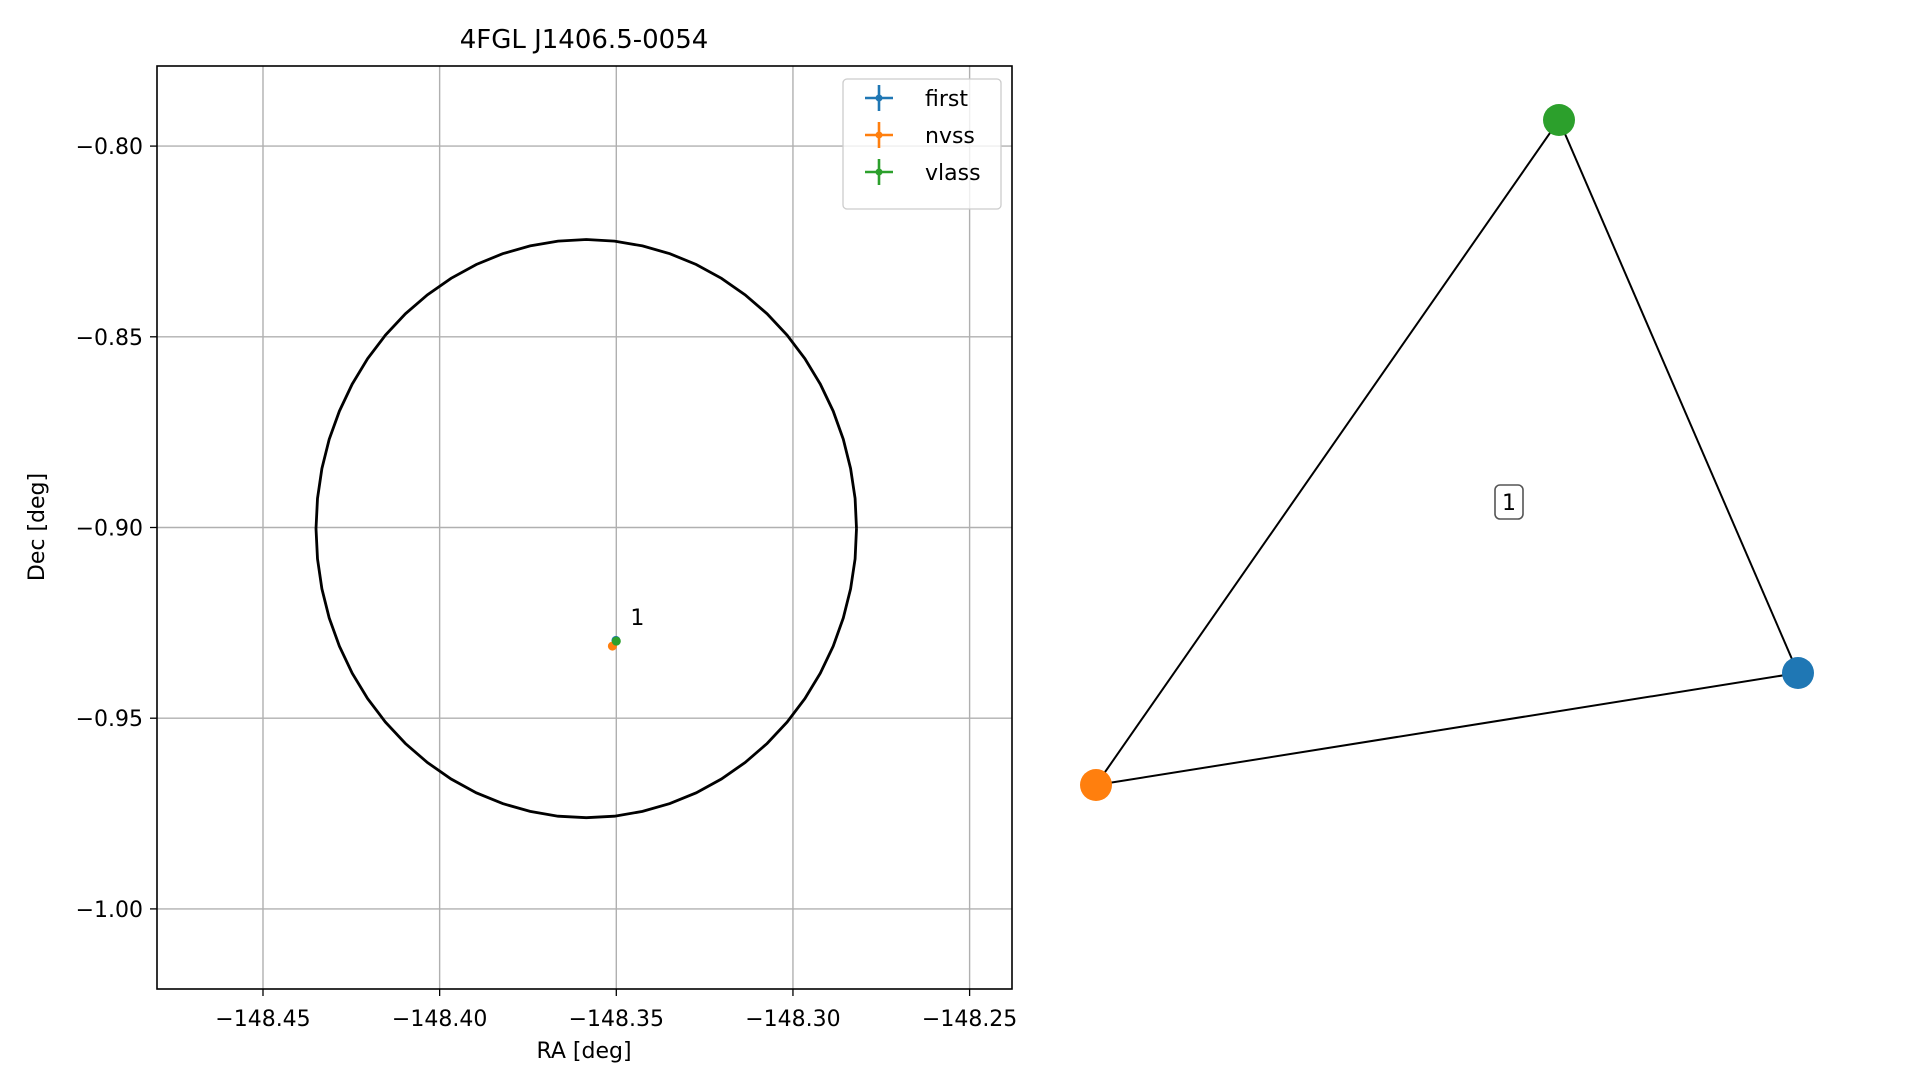 Image resolution: width=1919 pixels, height=1080 pixels. I want to click on y-tick-label: −1.00, so click(109, 910).